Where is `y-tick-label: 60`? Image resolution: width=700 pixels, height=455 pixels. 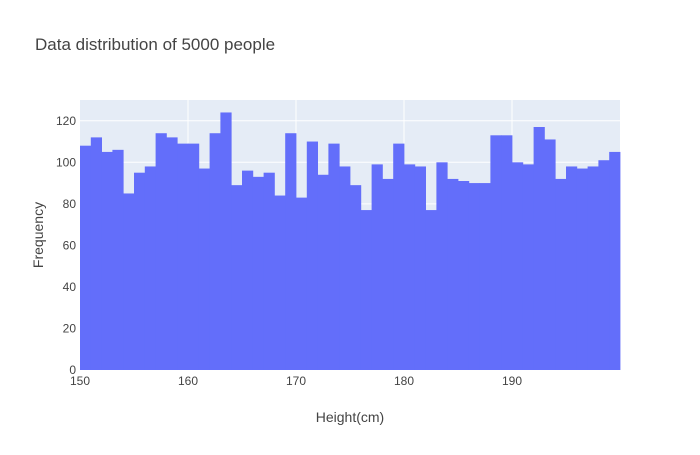
y-tick-label: 60 is located at coordinates (70, 245).